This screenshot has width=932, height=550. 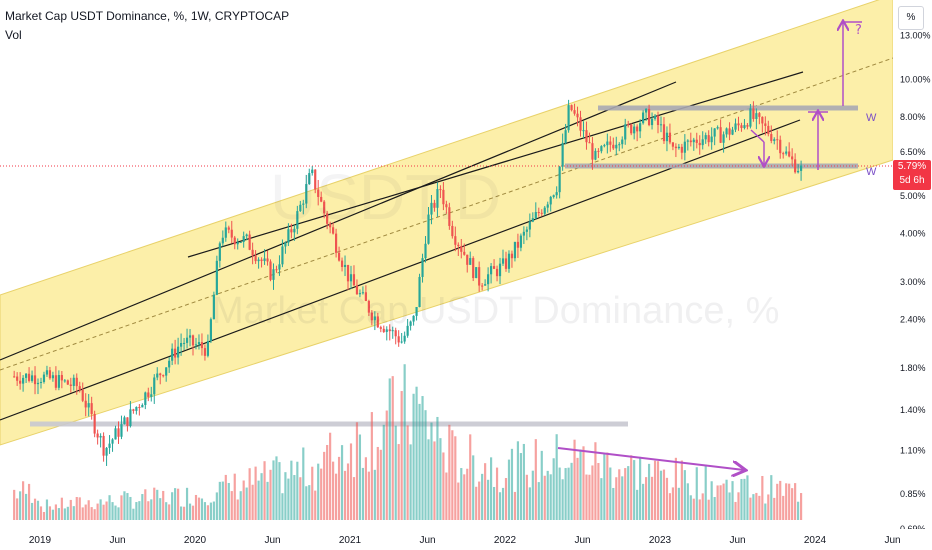 What do you see at coordinates (466, 539) in the screenshot?
I see `time-axis-background` at bounding box center [466, 539].